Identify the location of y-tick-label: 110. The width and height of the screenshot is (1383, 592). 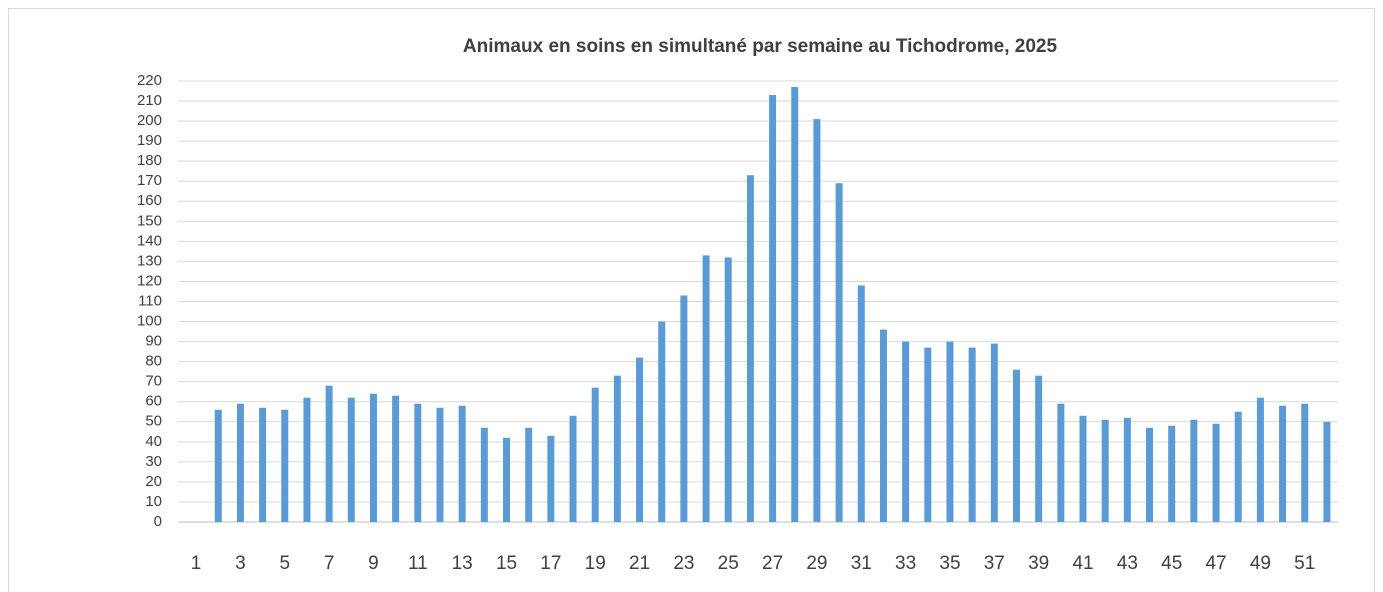
(150, 300).